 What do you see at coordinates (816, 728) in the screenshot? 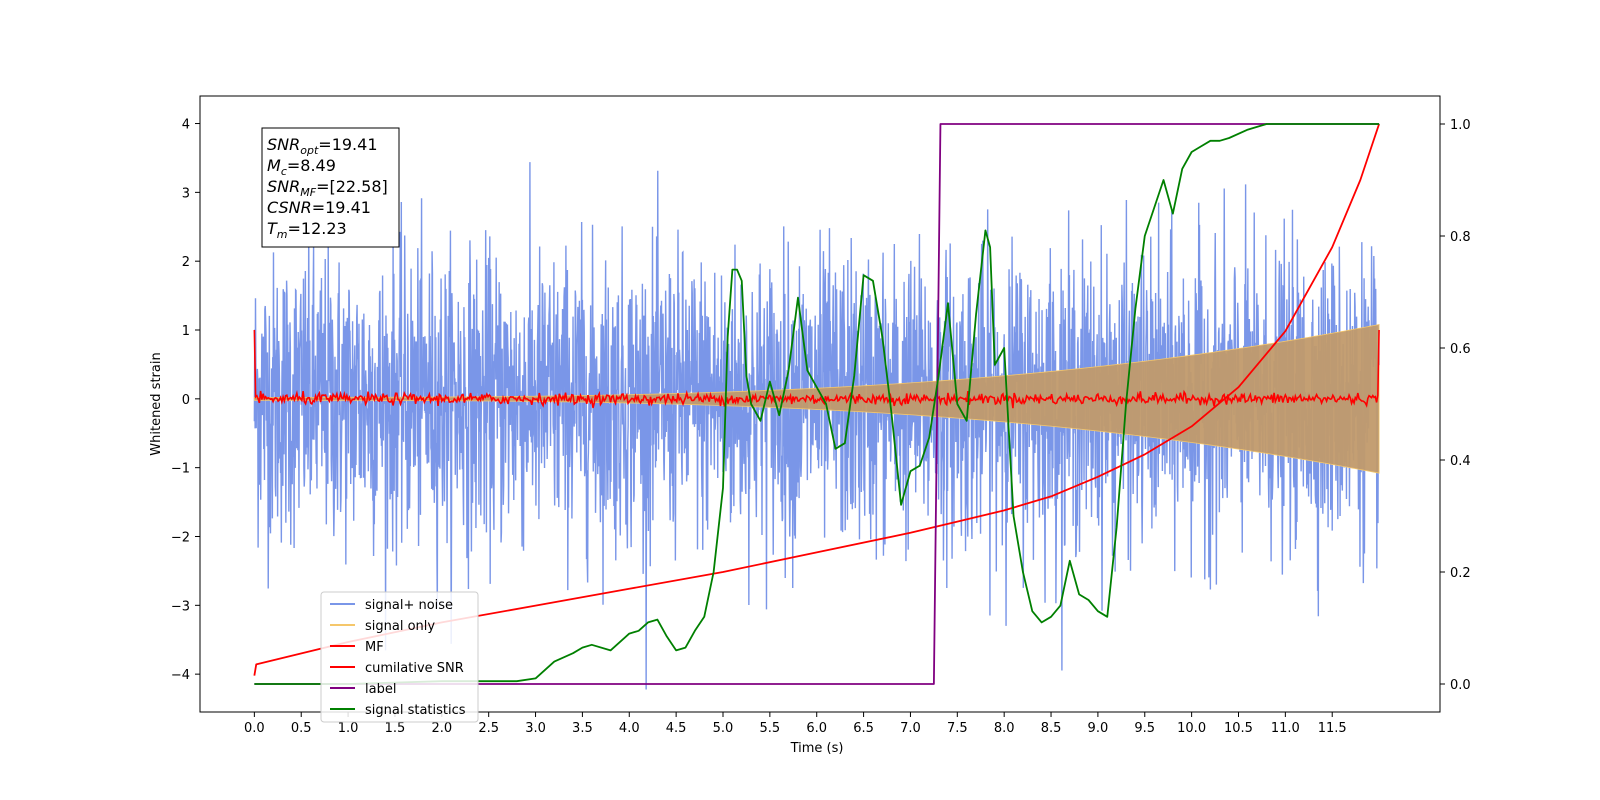
I see `x-tick-label: 6.0` at bounding box center [816, 728].